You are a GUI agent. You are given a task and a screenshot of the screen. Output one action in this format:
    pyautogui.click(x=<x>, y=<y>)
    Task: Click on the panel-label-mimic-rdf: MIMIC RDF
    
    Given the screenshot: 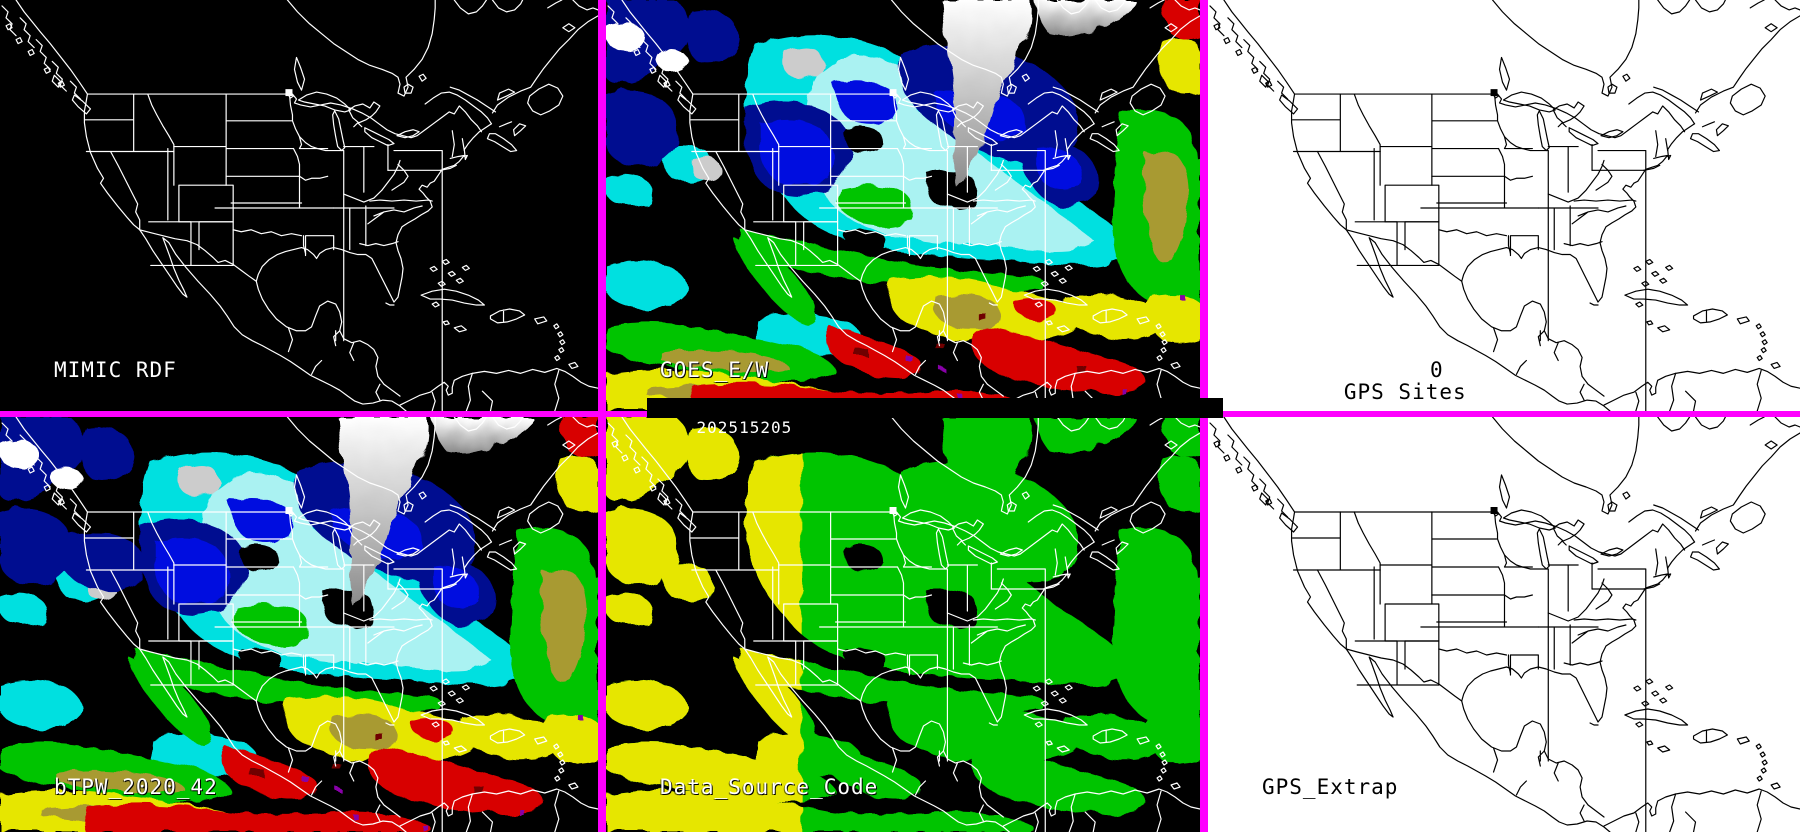 What is the action you would take?
    pyautogui.click(x=115, y=370)
    